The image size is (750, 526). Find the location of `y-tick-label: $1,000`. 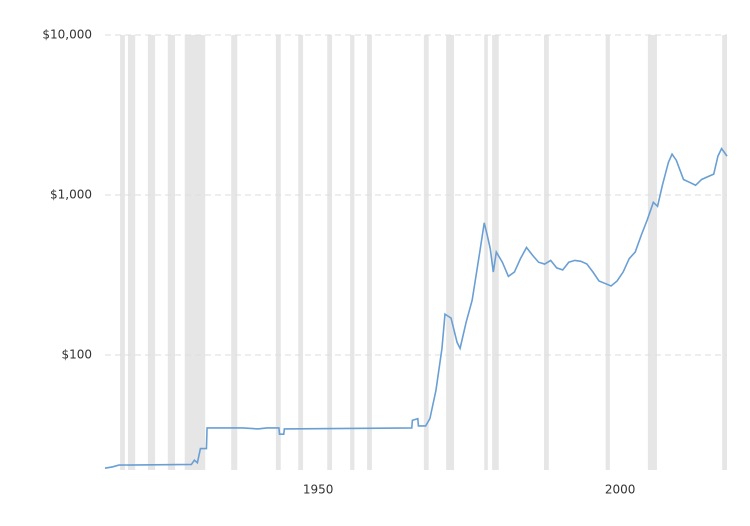

y-tick-label: $1,000 is located at coordinates (71, 194).